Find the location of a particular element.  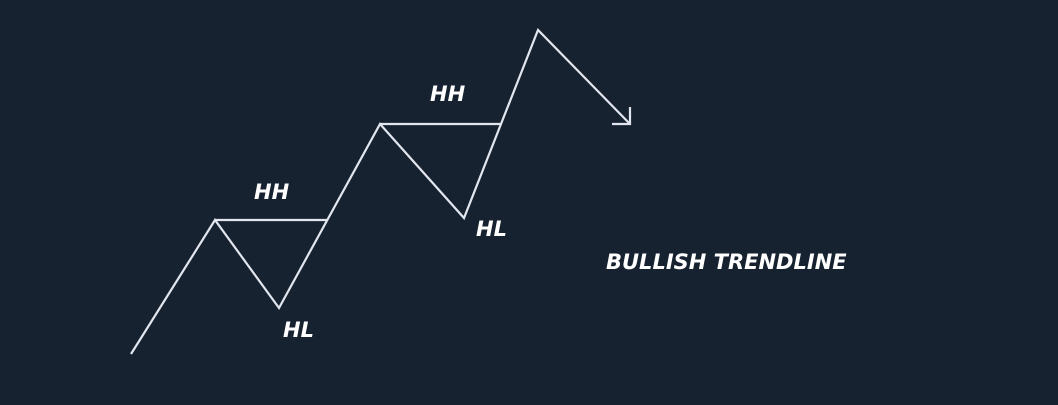

diagram-title: BULLISH TRENDLINE is located at coordinates (726, 262).